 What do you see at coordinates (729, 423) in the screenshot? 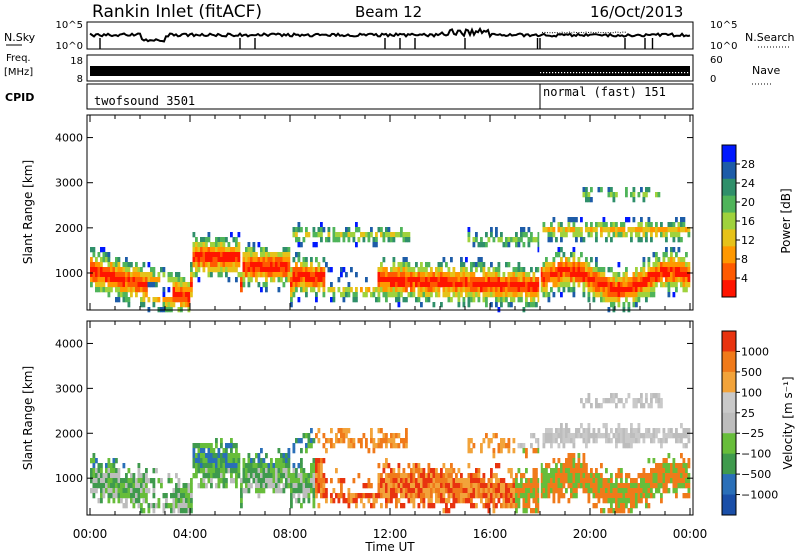
I see `colorbar-frame` at bounding box center [729, 423].